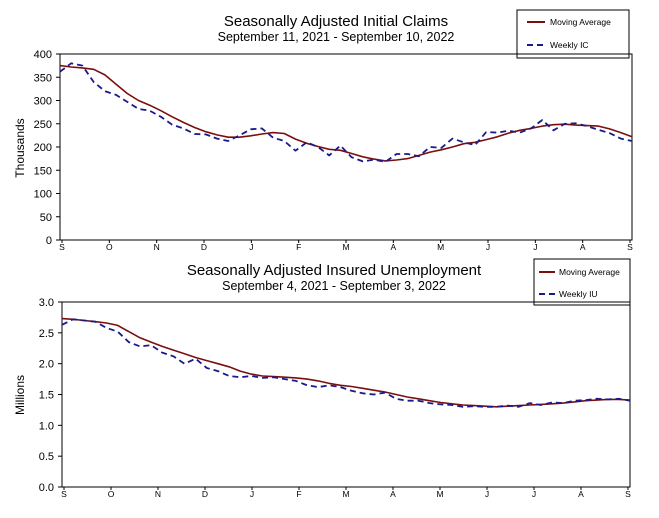  I want to click on chart-1-y-tick-label: 50, so click(46, 218).